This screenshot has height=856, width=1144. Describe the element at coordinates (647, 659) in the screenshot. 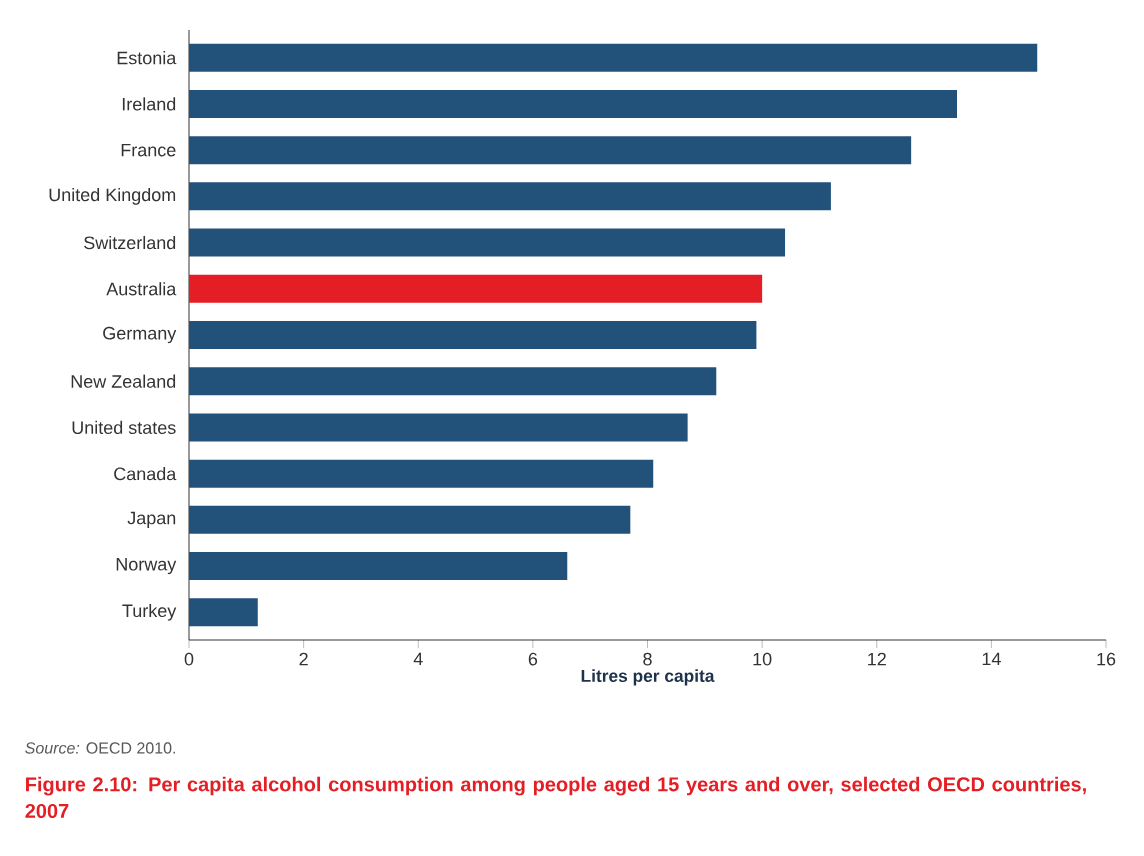

I see `x-tick-label: 8` at that location.